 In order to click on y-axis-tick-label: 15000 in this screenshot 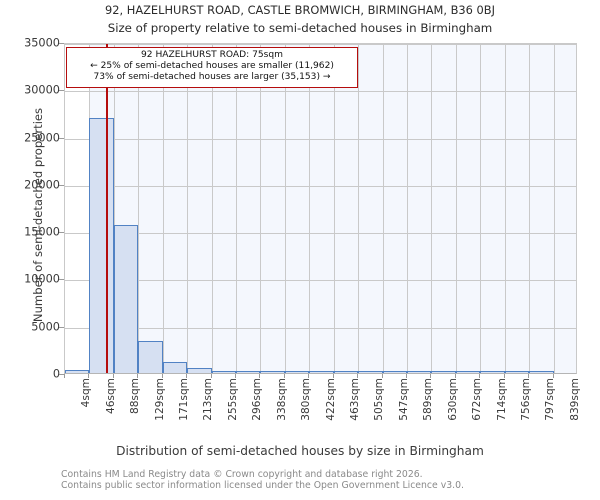, I will do `click(42, 232)`.